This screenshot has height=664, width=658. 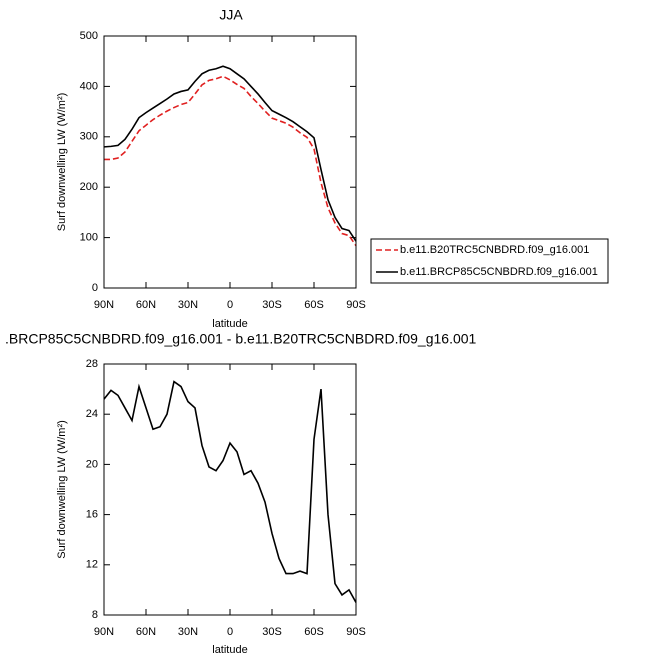 I want to click on y-tick-label: 24, so click(x=92, y=414).